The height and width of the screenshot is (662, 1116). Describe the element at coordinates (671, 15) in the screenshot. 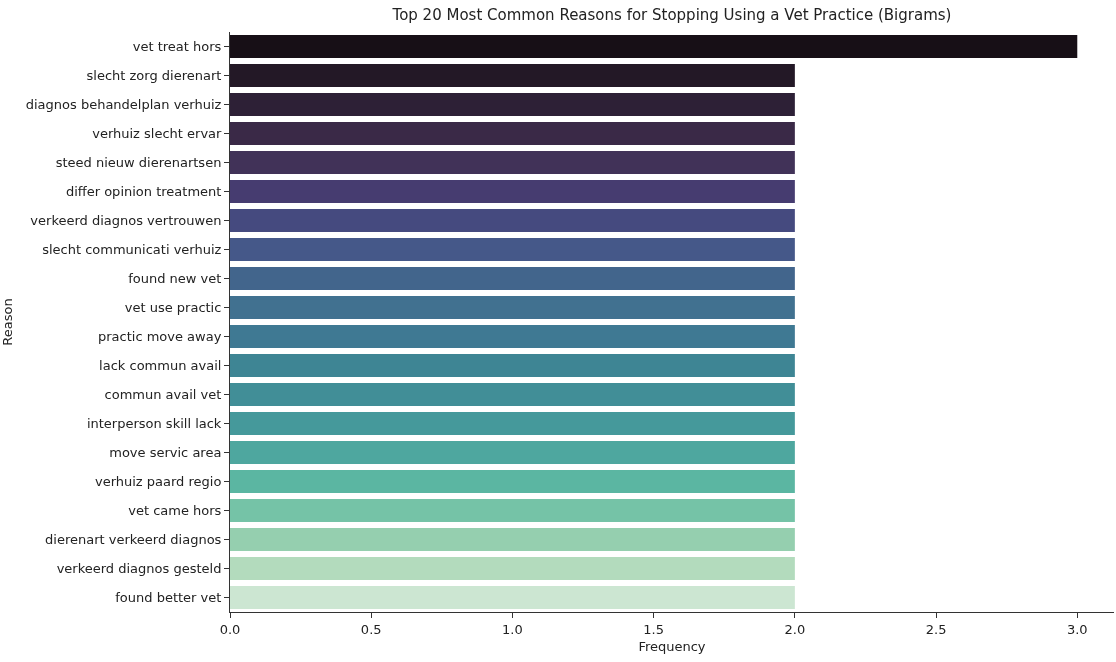

I see `chart-title: Top 20 Most Common Reasons for Stopping Using a Vet Practice (Bigrams)` at that location.